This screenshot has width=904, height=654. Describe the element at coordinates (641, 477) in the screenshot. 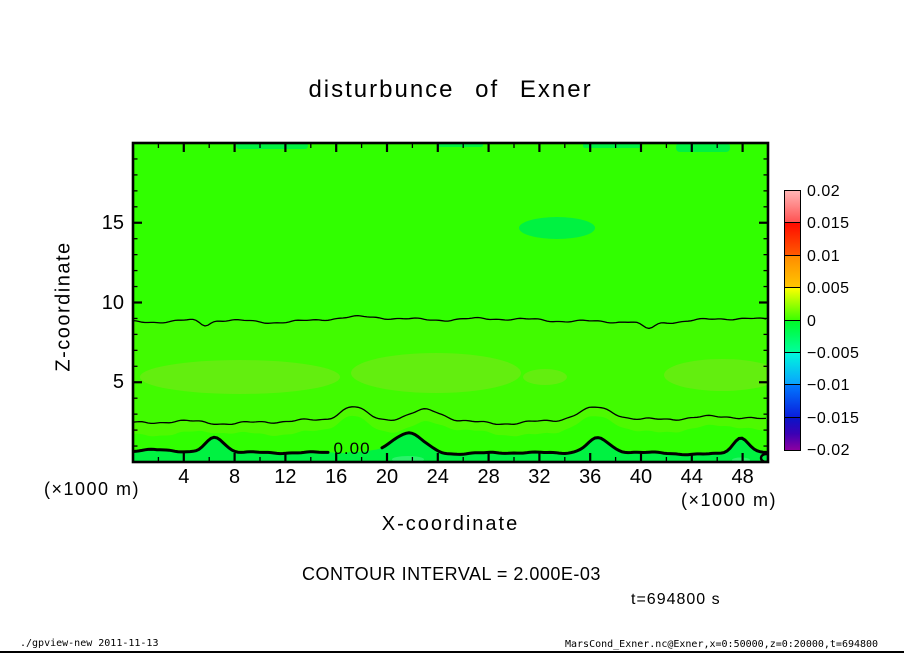

I see `x-tick-label: 40` at that location.